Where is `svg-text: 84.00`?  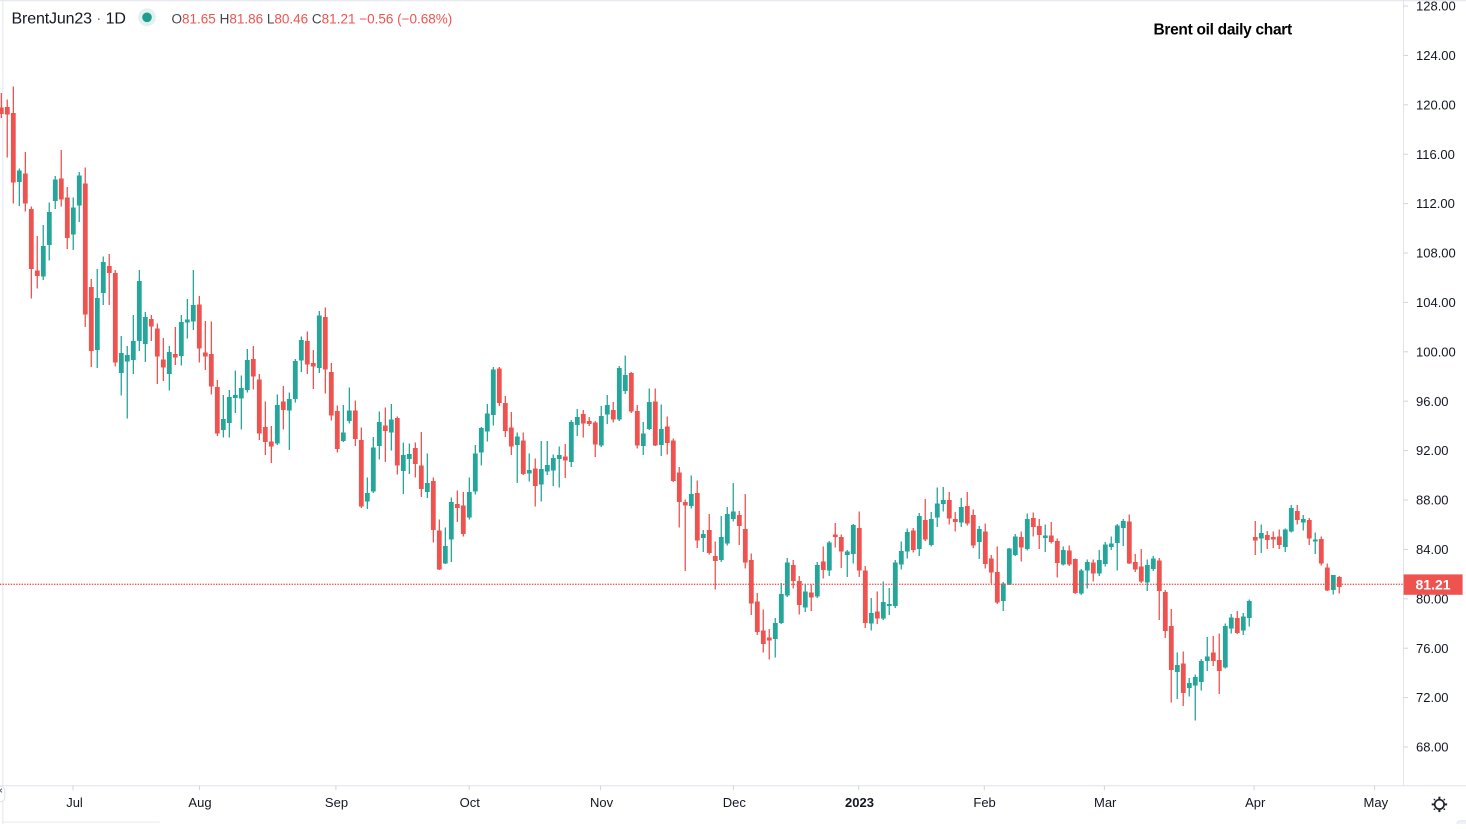 svg-text: 84.00 is located at coordinates (1432, 549).